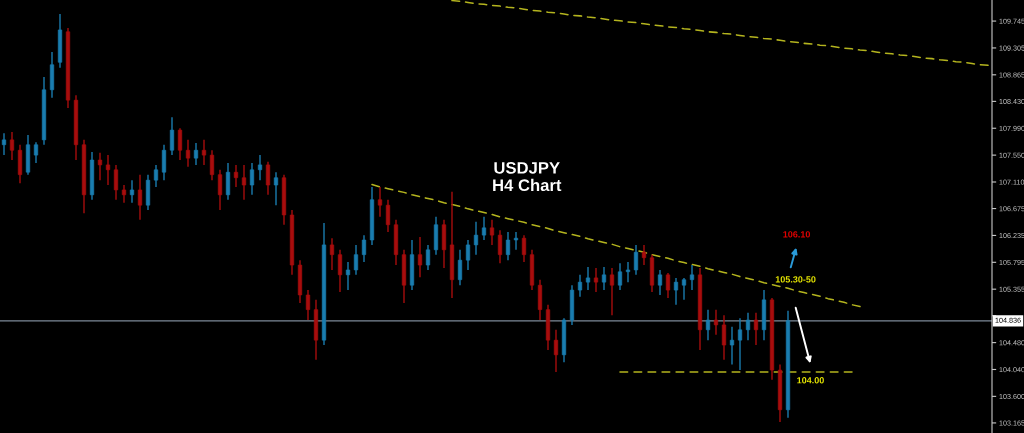 The height and width of the screenshot is (433, 1024). What do you see at coordinates (720, 33) in the screenshot?
I see `line-series` at bounding box center [720, 33].